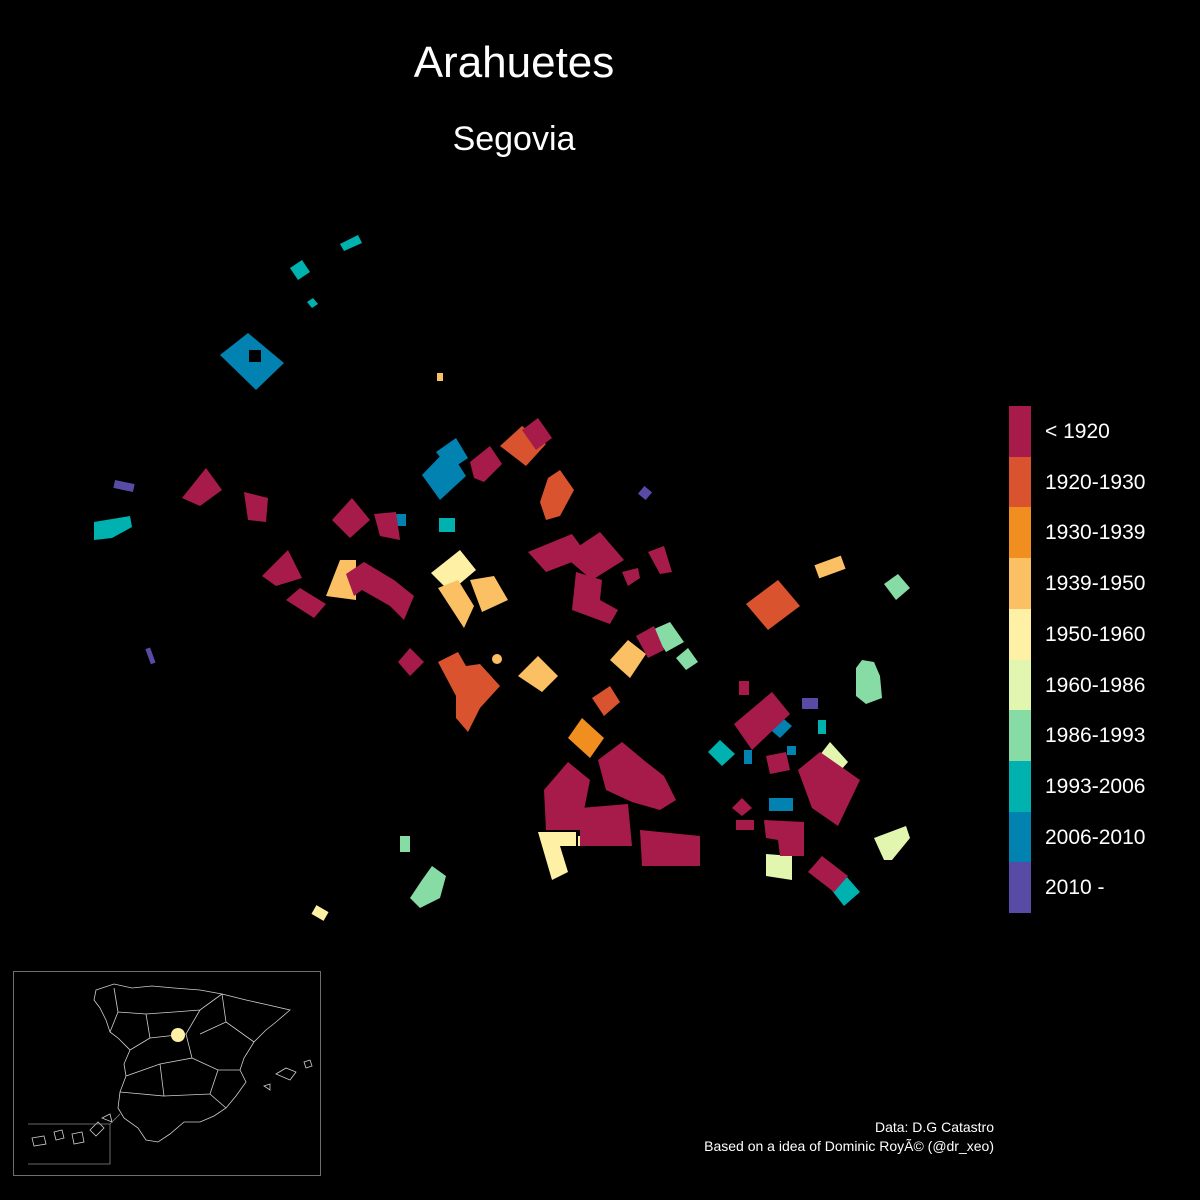 Image resolution: width=1200 pixels, height=1200 pixels. Describe the element at coordinates (182, 1048) in the screenshot. I see `region-borders` at that location.